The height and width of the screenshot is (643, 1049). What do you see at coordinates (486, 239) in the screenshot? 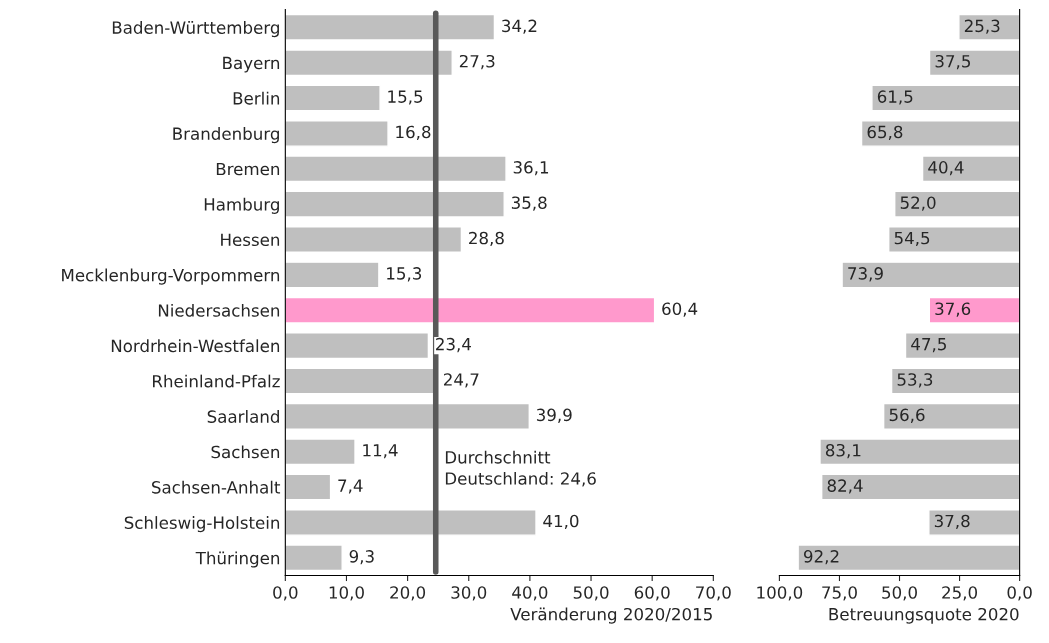
I see `data-label: 28,8` at bounding box center [486, 239].